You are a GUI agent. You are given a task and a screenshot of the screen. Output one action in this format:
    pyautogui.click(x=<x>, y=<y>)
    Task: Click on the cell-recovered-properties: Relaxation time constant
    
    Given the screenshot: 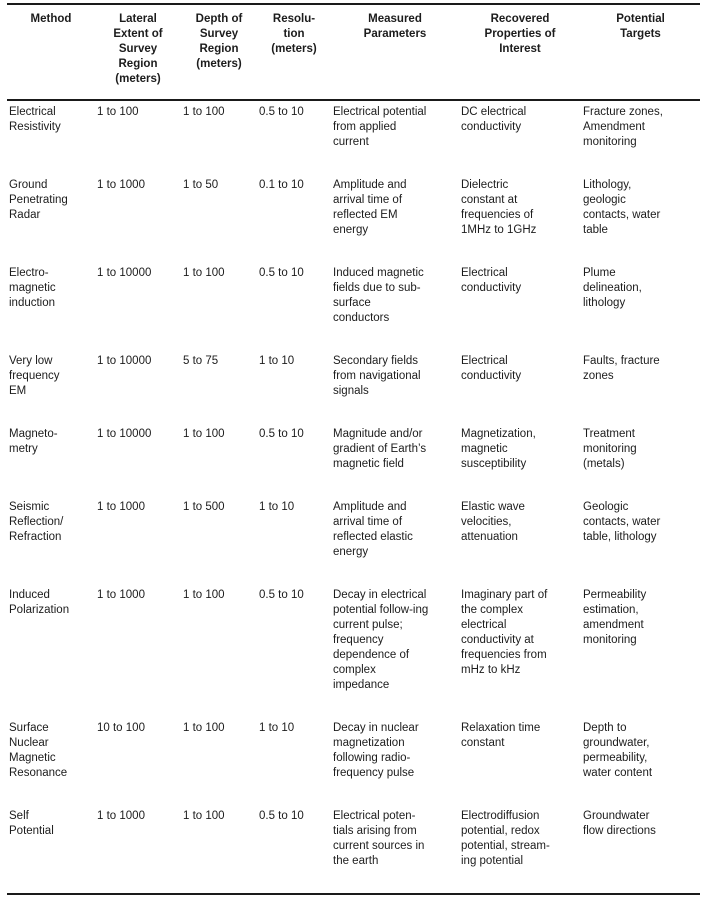 What is the action you would take?
    pyautogui.click(x=501, y=735)
    